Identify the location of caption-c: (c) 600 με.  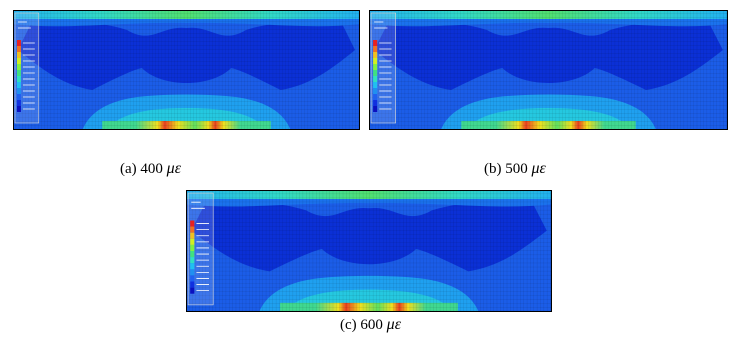
(370, 325).